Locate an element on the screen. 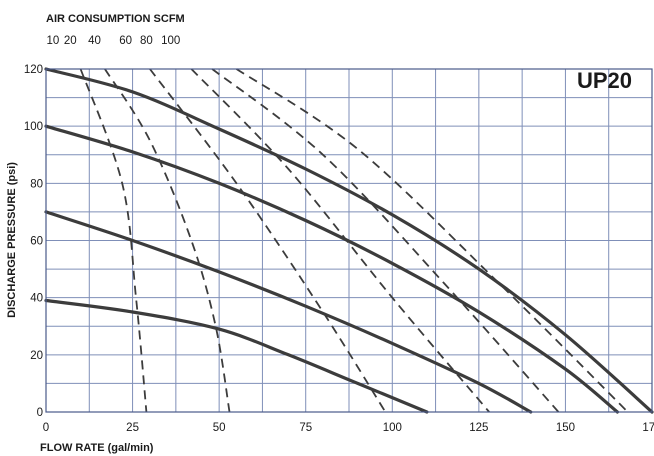 The image size is (654, 456). x-tick-label: 175 is located at coordinates (648, 428).